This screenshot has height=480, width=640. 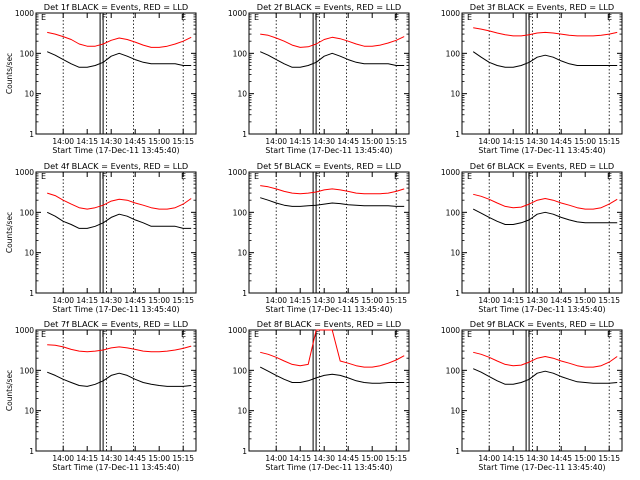 What do you see at coordinates (116, 7) in the screenshot?
I see `chart-title: Det 1f BLACK = Events, RED = LLD` at bounding box center [116, 7].